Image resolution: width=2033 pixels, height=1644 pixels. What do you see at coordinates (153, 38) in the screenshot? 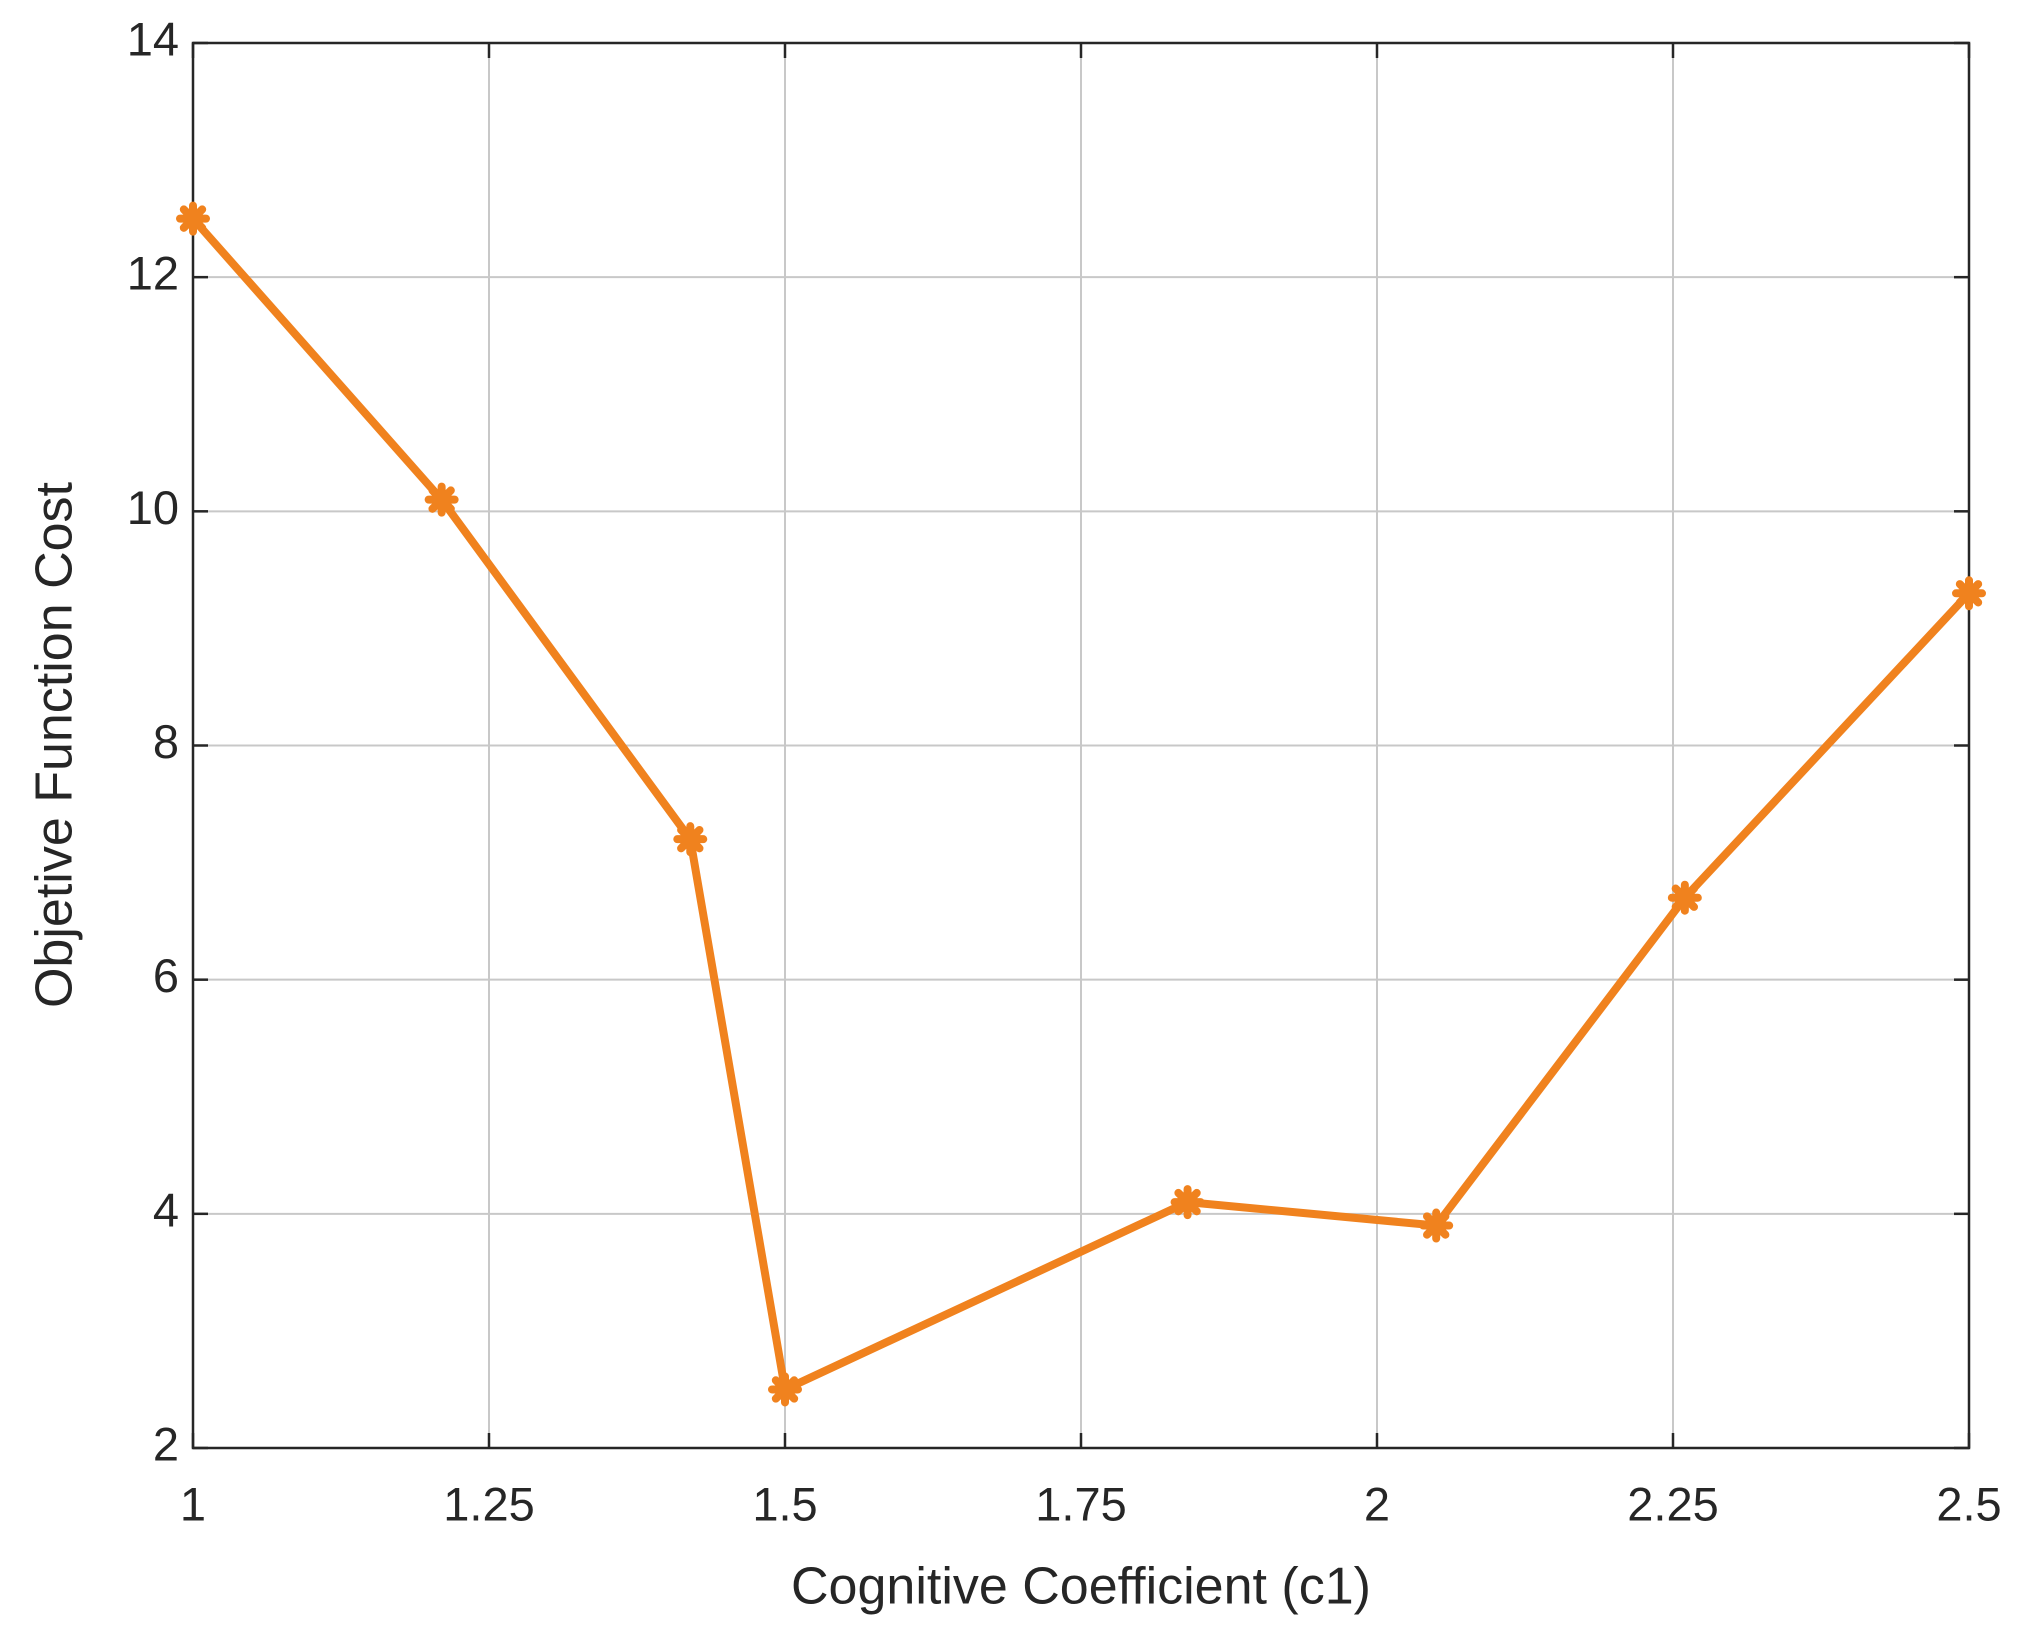
I see `y-tick-label: 14` at bounding box center [153, 38].